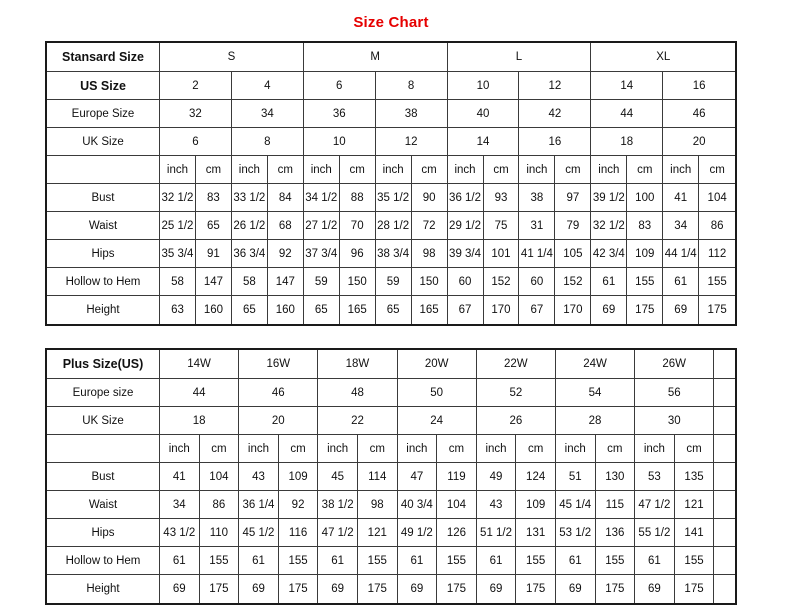 The width and height of the screenshot is (802, 612). What do you see at coordinates (375, 57) in the screenshot?
I see `size-group-m: M` at bounding box center [375, 57].